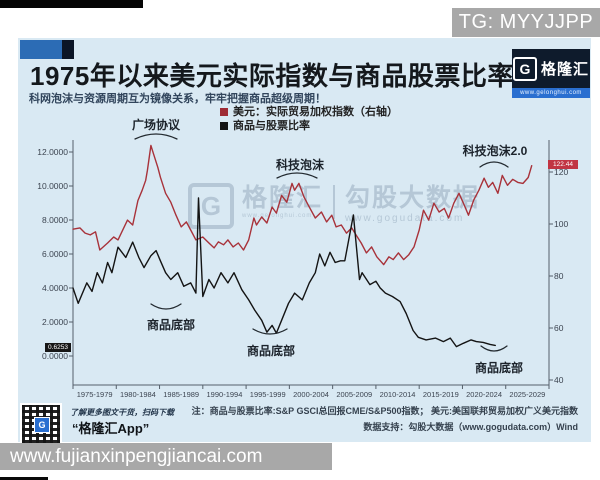  I want to click on annotation-label: 科技泡沫, so click(300, 165).